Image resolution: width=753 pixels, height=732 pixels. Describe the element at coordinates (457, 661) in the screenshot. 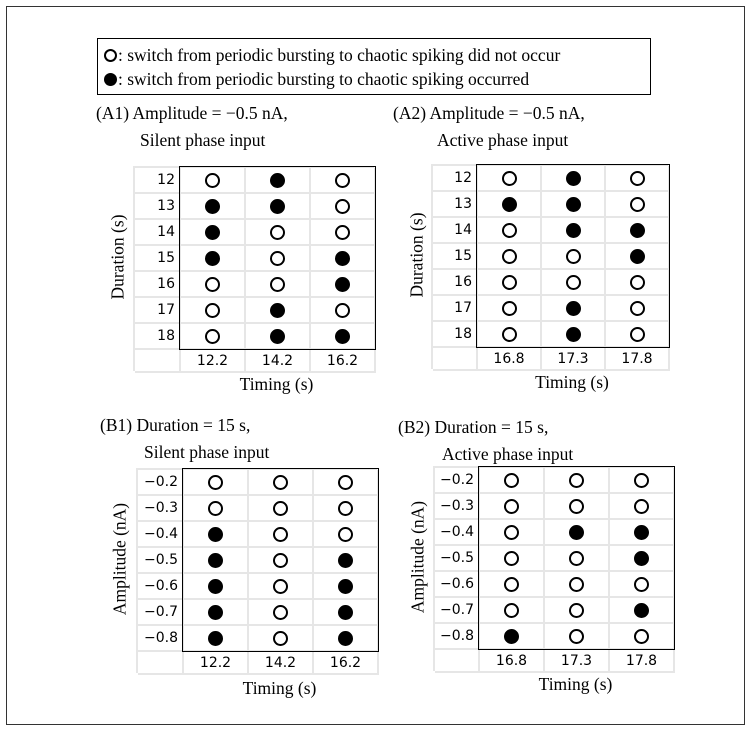

I see `corner-cell` at that location.